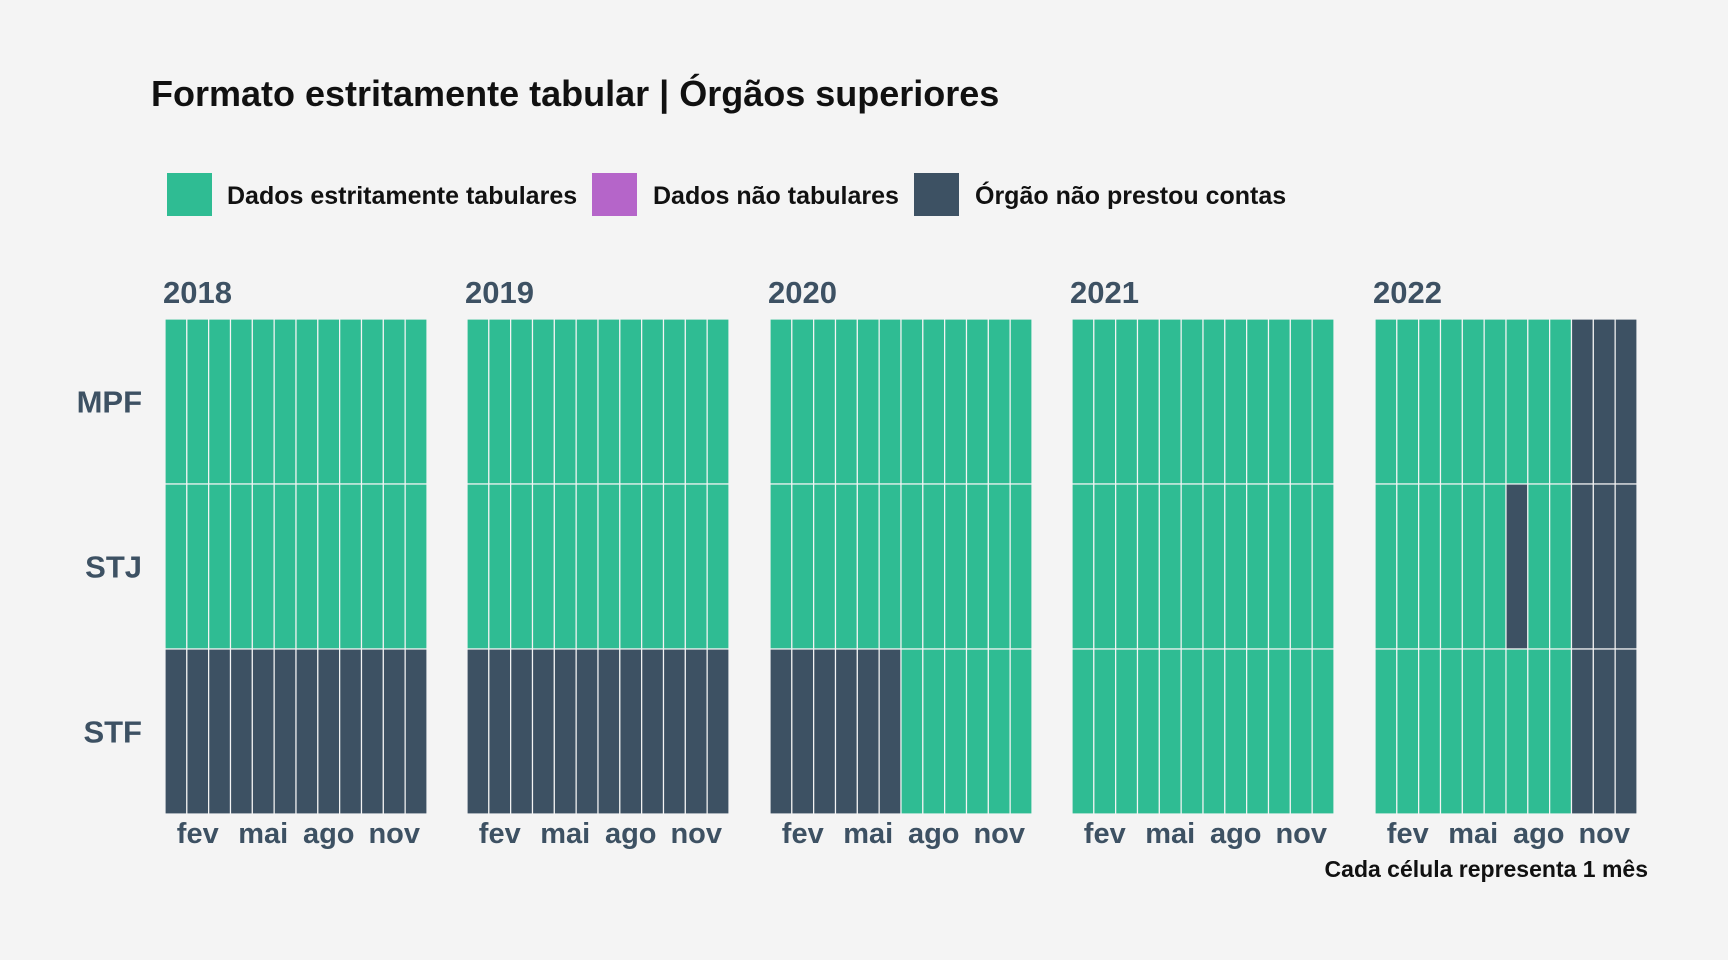 This screenshot has height=960, width=1728. What do you see at coordinates (802, 292) in the screenshot?
I see `facet-label-2020: 2020` at bounding box center [802, 292].